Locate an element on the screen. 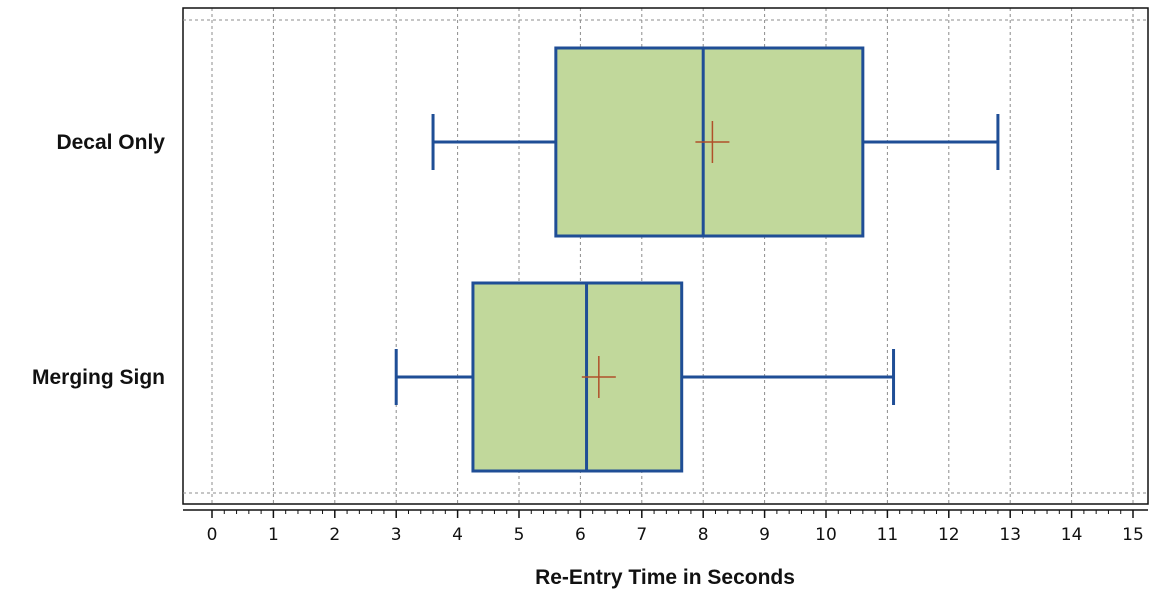  x-tick-label-6: 6 is located at coordinates (580, 535).